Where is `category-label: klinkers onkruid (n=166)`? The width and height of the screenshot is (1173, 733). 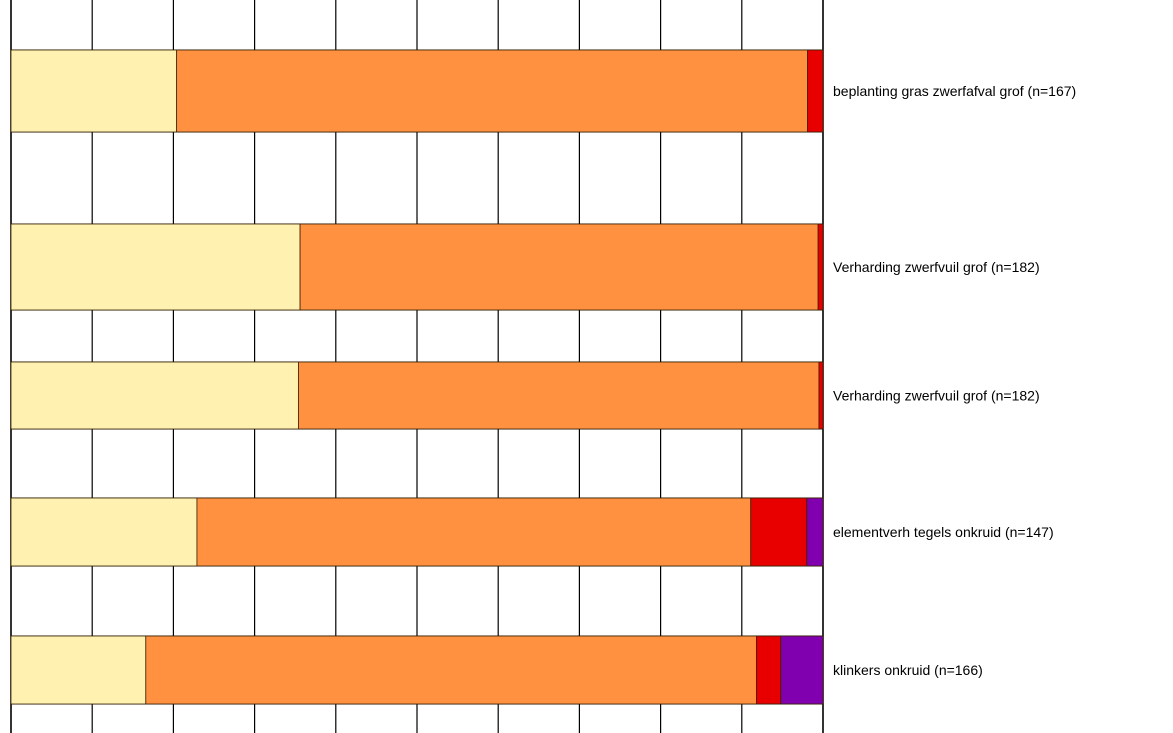 category-label: klinkers onkruid (n=166) is located at coordinates (908, 670).